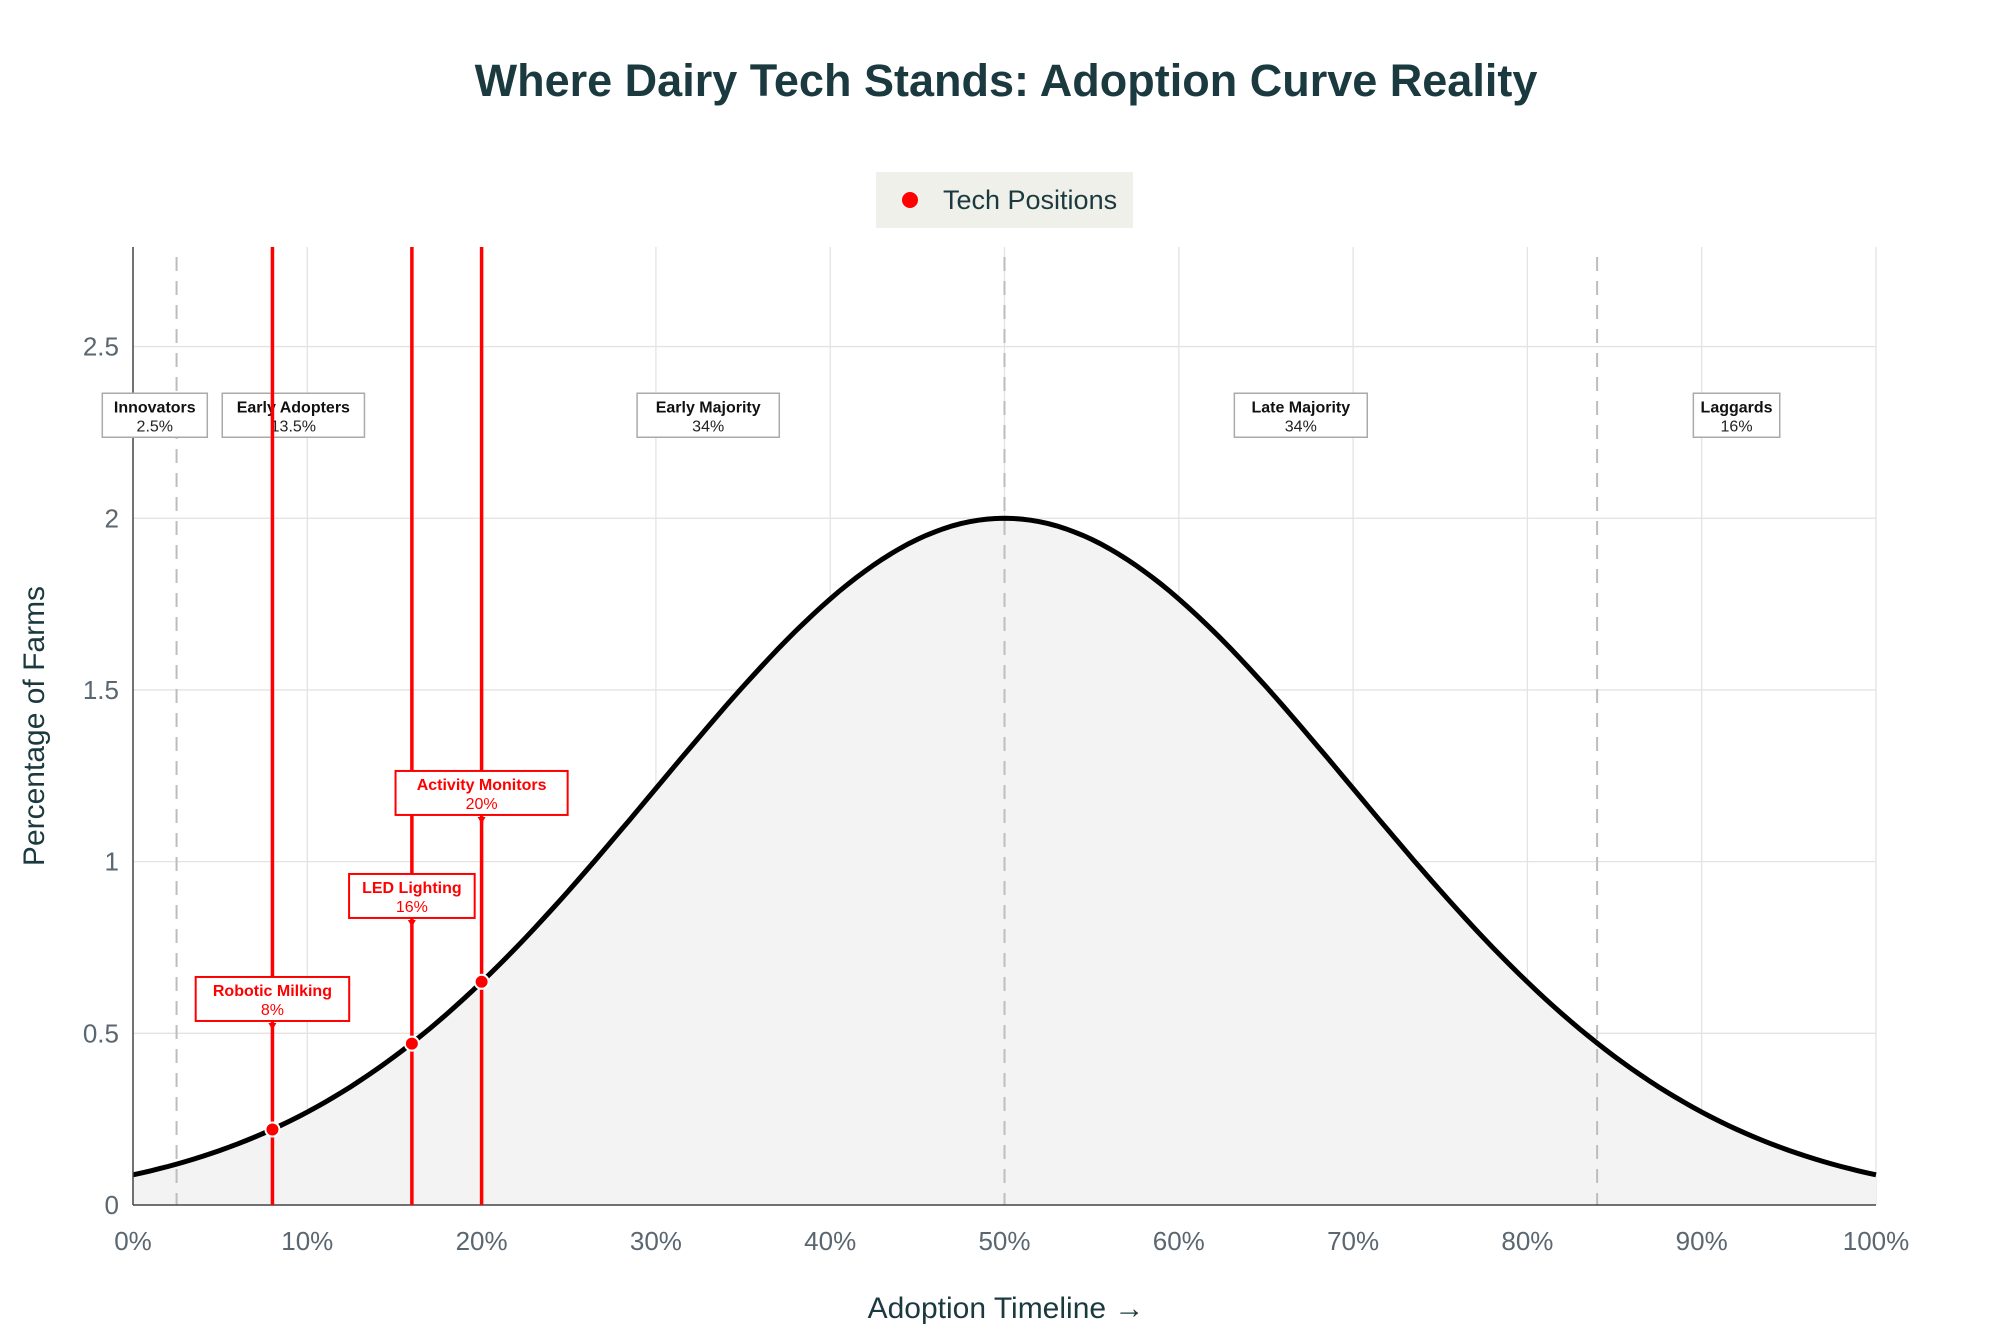  Describe the element at coordinates (1737, 407) in the screenshot. I see `segment-name: Laggards` at that location.